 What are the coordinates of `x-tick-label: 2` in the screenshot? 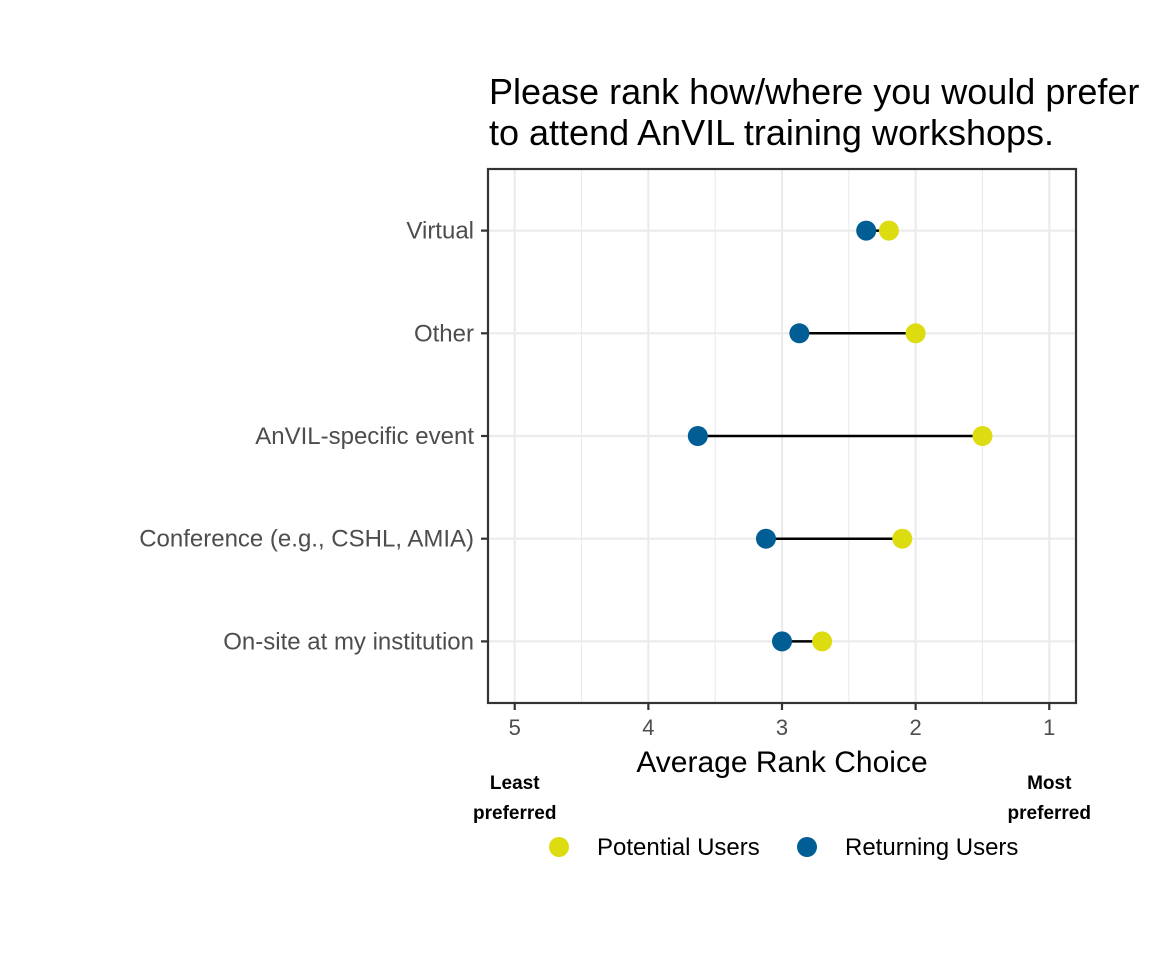 It's located at (916, 727).